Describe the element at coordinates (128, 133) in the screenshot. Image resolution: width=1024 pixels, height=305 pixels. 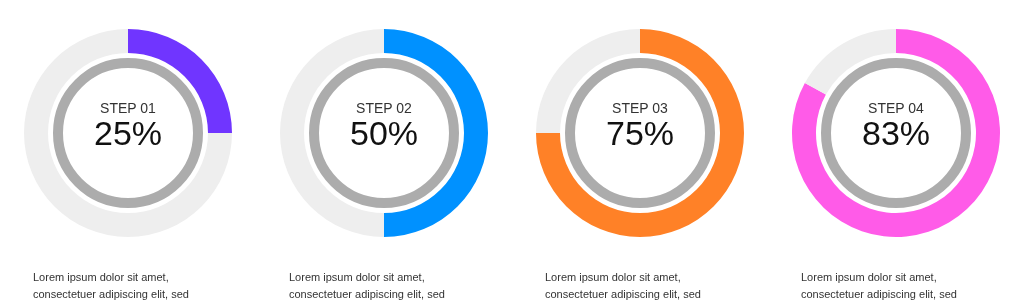
I see `text: 25%` at that location.